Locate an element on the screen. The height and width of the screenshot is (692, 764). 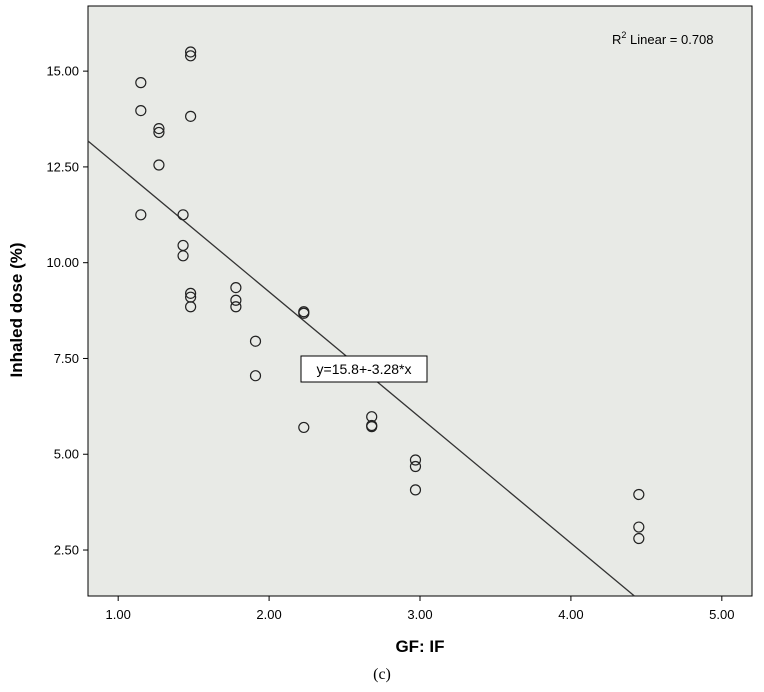
x-tick-label: 1.00 is located at coordinates (118, 614).